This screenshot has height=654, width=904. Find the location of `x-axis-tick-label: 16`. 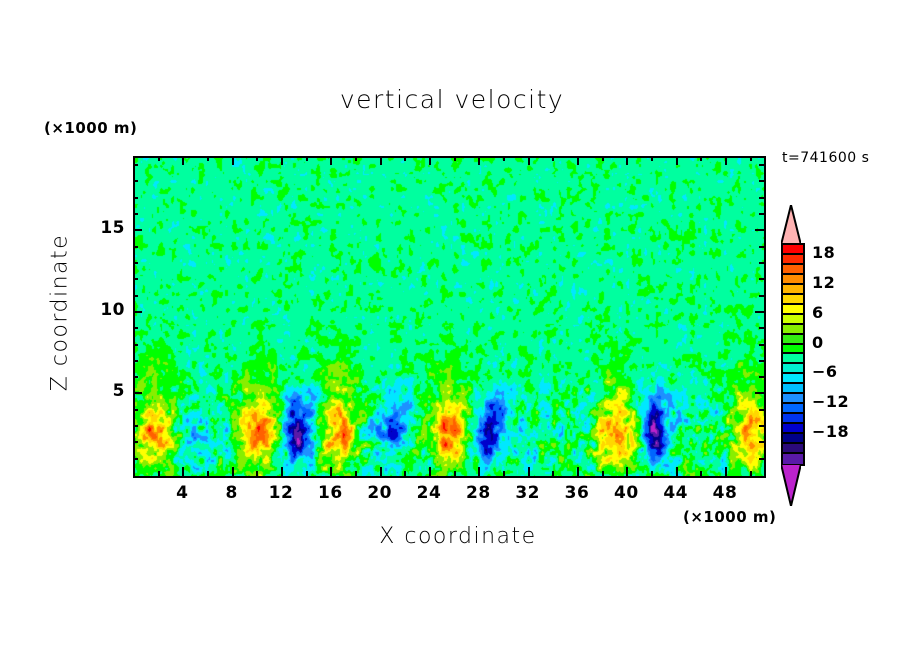

x-axis-tick-label: 16 is located at coordinates (330, 493).